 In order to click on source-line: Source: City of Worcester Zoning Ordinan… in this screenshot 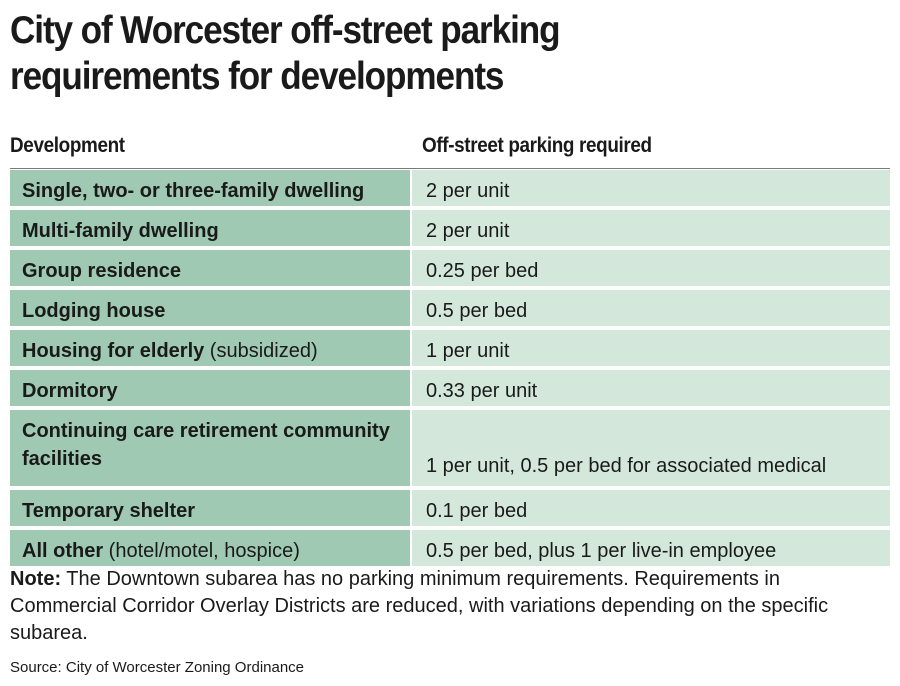, I will do `click(157, 667)`.